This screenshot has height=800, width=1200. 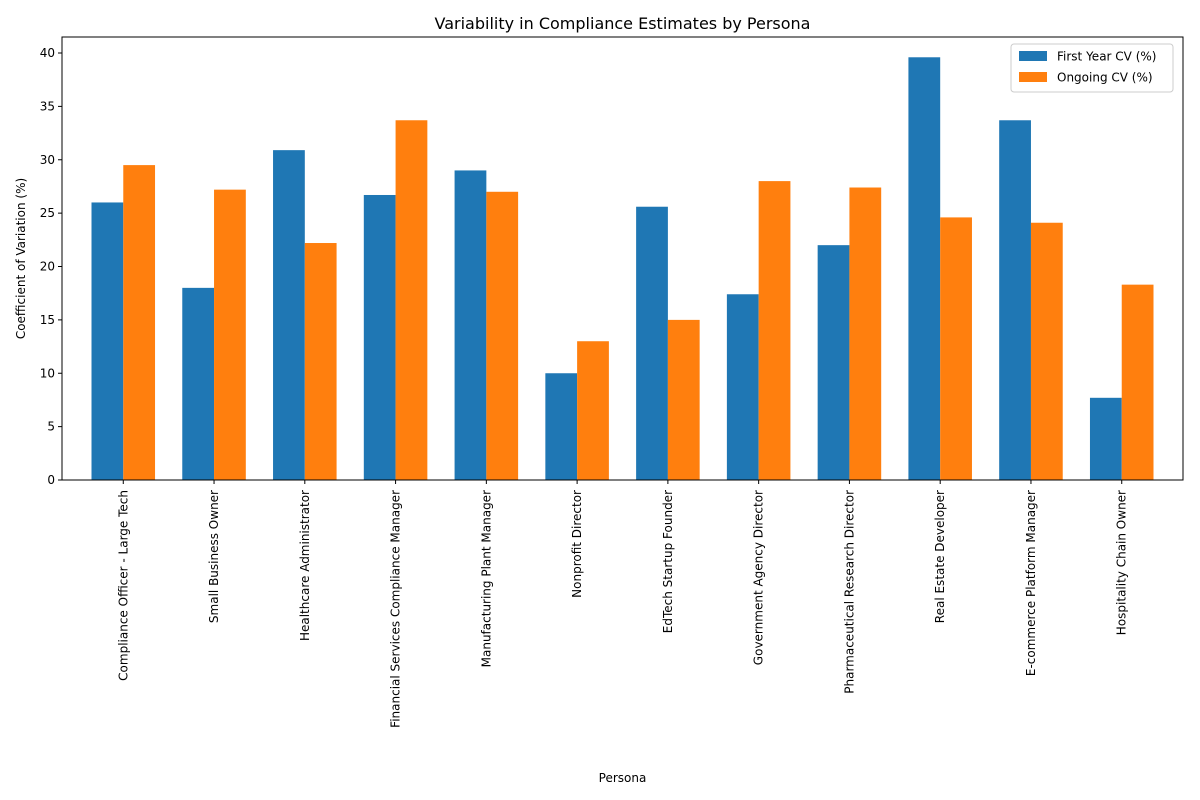 I want to click on legend-swatch-first-year, so click(x=1033, y=56).